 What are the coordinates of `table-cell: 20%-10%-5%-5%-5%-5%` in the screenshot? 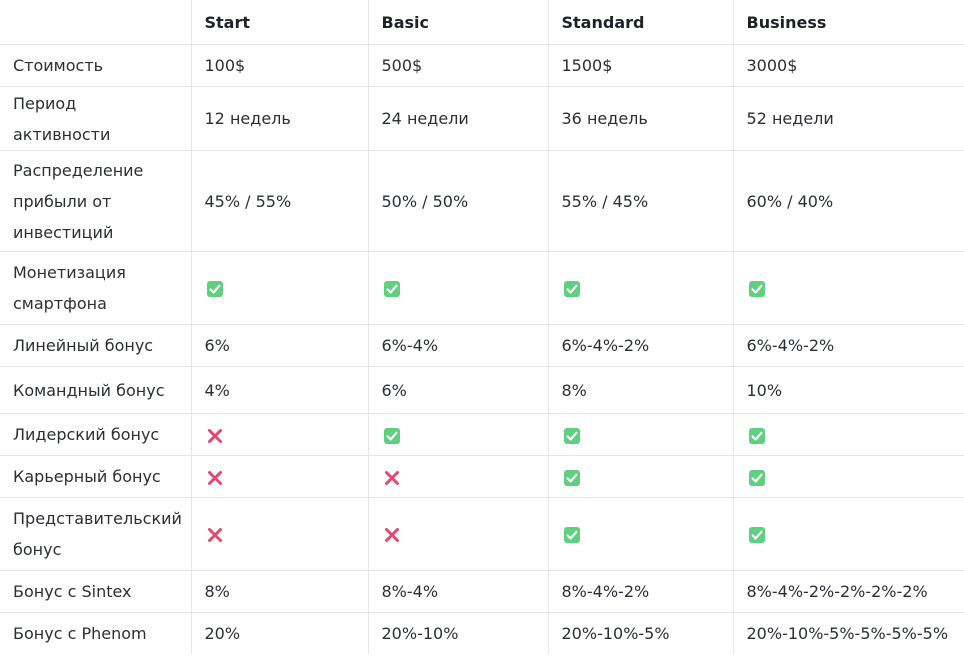 It's located at (847, 633).